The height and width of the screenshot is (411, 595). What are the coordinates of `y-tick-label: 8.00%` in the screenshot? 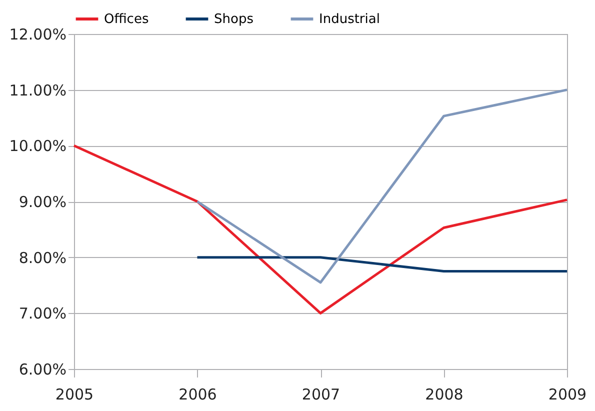 It's located at (42, 257).